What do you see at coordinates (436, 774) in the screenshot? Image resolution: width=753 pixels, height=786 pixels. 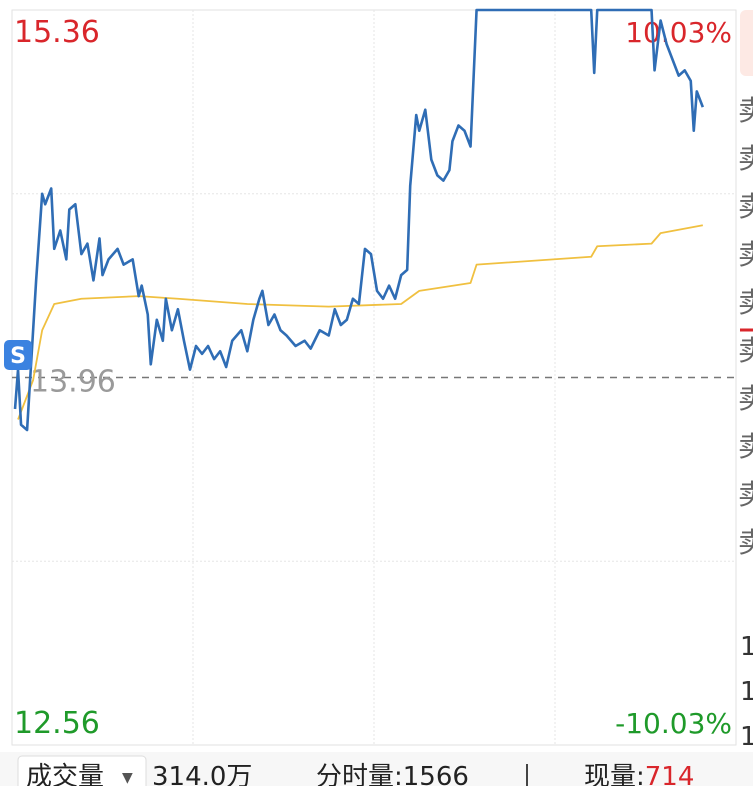 I see `tick-volume-value: 1566` at bounding box center [436, 774].